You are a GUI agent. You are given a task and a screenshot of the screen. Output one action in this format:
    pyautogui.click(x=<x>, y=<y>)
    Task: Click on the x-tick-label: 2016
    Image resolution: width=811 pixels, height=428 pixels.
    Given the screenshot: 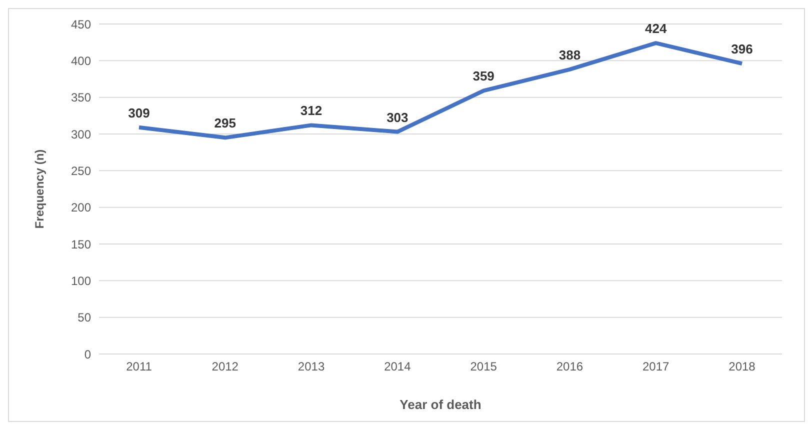 What is the action you would take?
    pyautogui.click(x=570, y=367)
    